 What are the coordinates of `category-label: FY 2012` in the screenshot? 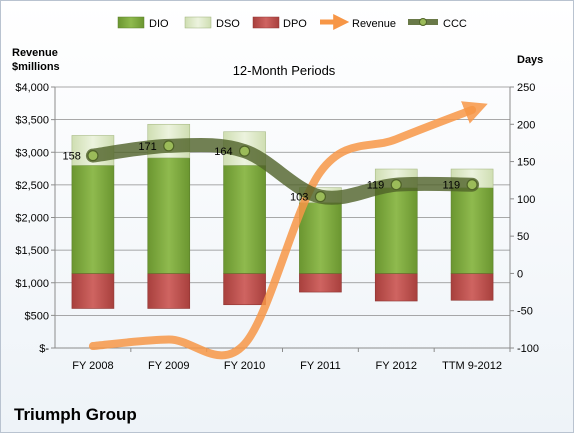 It's located at (396, 366).